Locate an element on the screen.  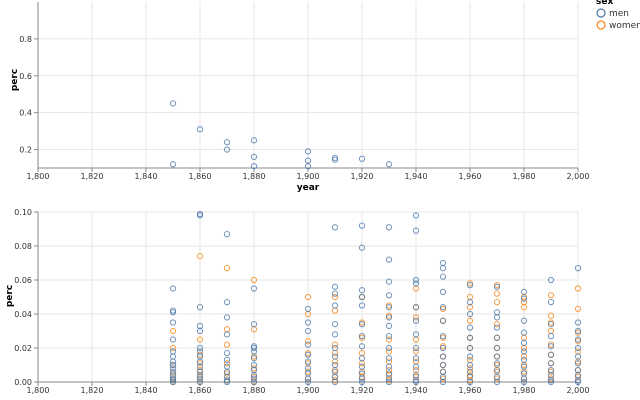
y-tick-label: 0.6 is located at coordinates (25, 76).